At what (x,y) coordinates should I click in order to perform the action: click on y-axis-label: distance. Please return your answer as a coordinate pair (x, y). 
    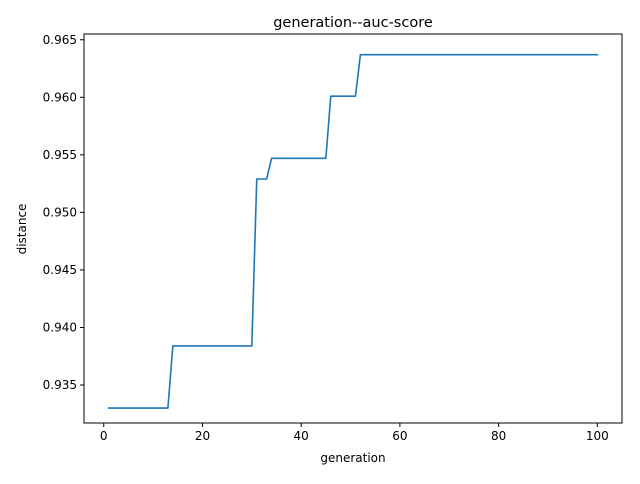
    Looking at the image, I should click on (22, 229).